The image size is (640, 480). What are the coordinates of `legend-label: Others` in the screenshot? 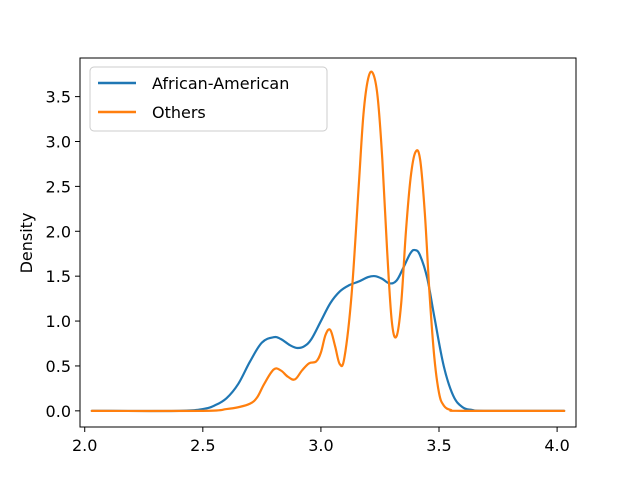 It's located at (179, 112).